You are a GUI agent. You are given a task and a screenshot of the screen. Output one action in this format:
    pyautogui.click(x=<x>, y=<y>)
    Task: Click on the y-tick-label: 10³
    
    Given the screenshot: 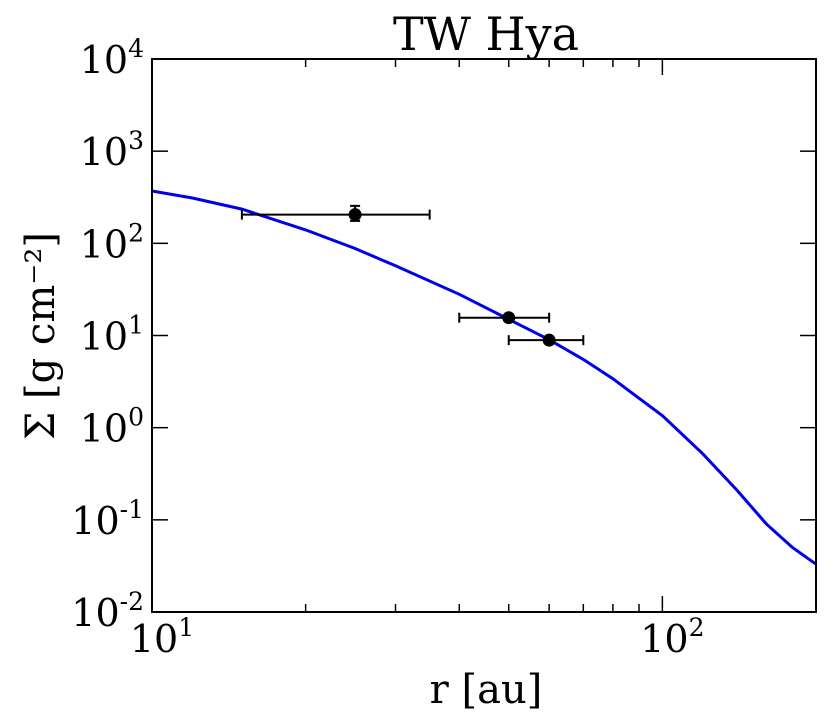 What is the action you would take?
    pyautogui.click(x=112, y=150)
    